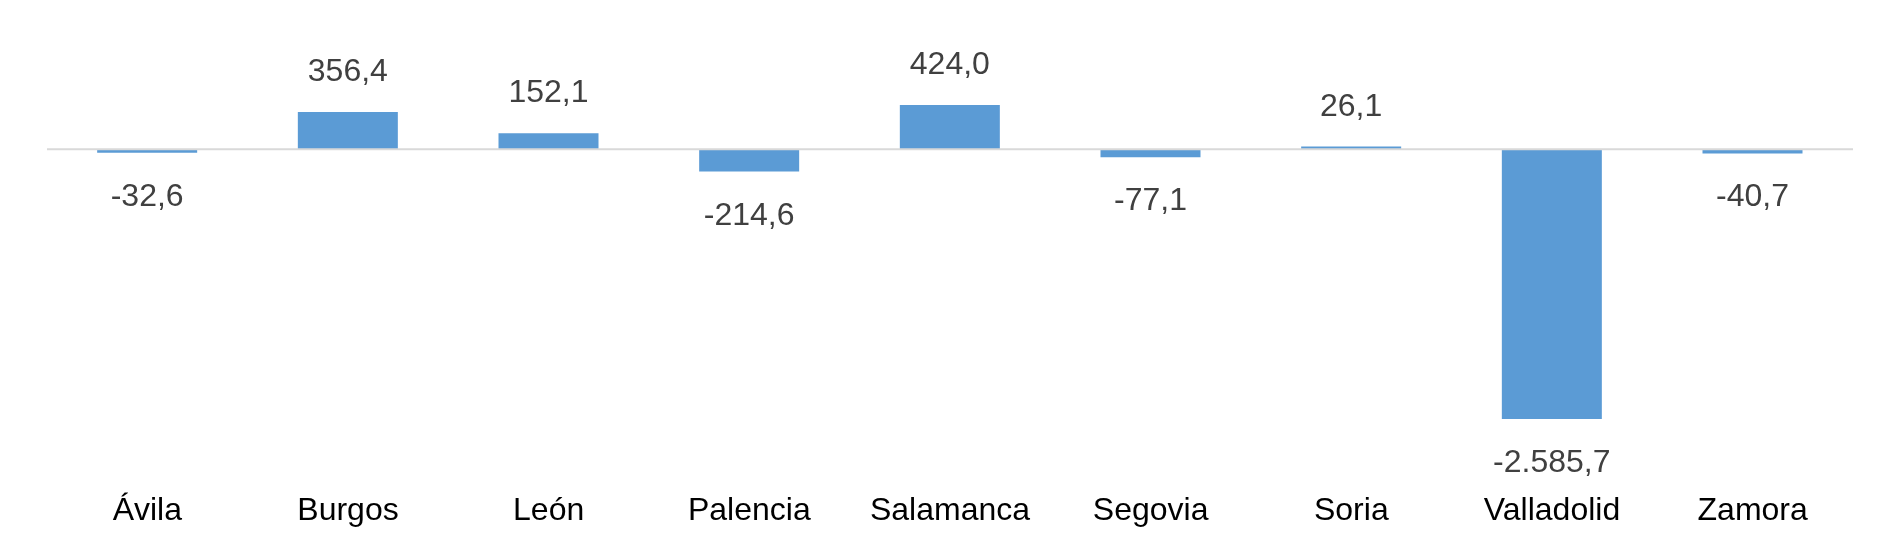 Image resolution: width=1900 pixels, height=560 pixels. What do you see at coordinates (749, 213) in the screenshot?
I see `data-label: -214,6` at bounding box center [749, 213].